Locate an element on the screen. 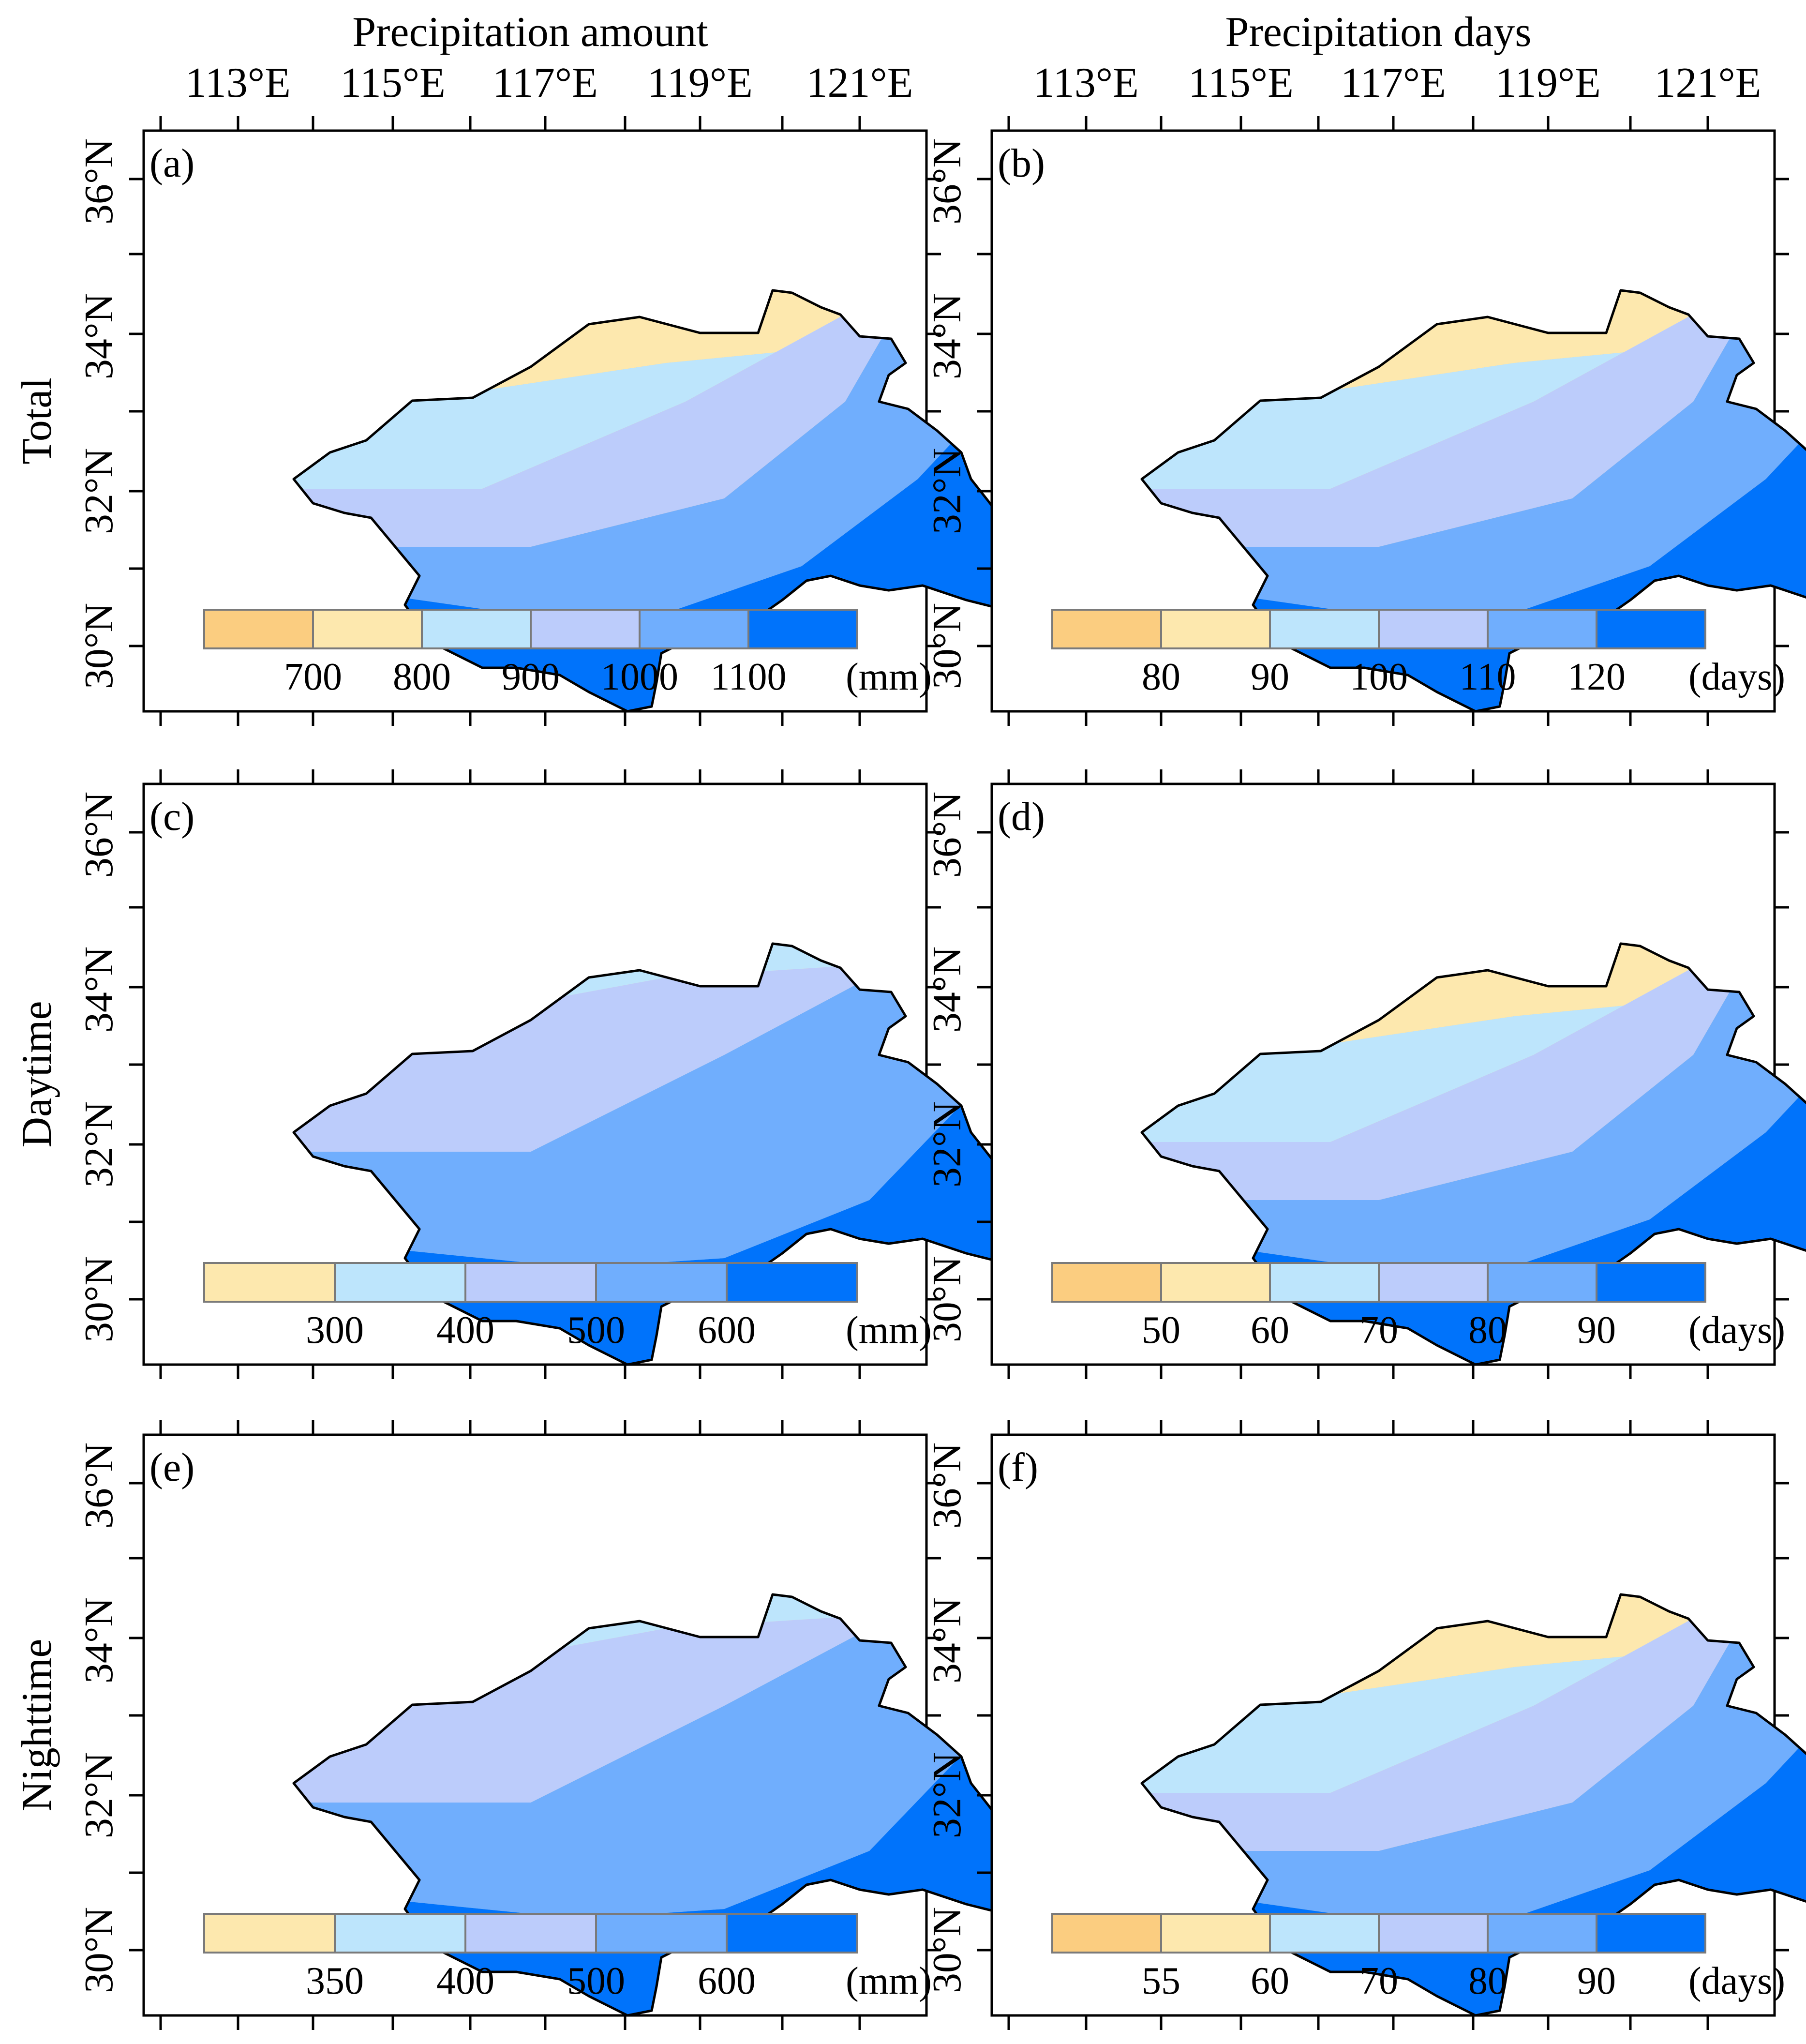 The width and height of the screenshot is (1806, 2044). column-title: Precipitation amount is located at coordinates (530, 32).